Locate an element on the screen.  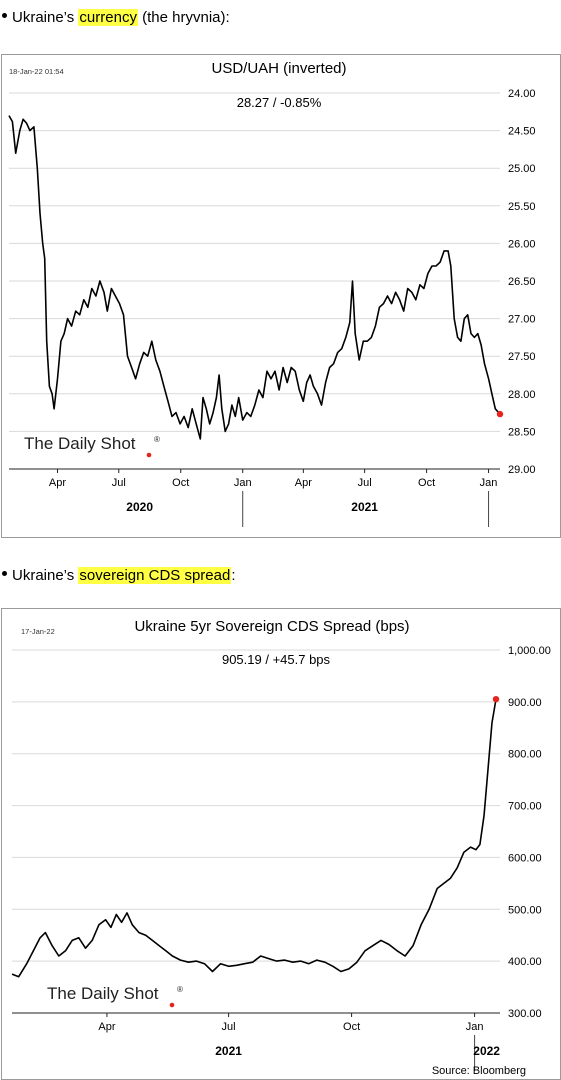
chart-subtitle: 28.27 / -0.85% is located at coordinates (279, 102).